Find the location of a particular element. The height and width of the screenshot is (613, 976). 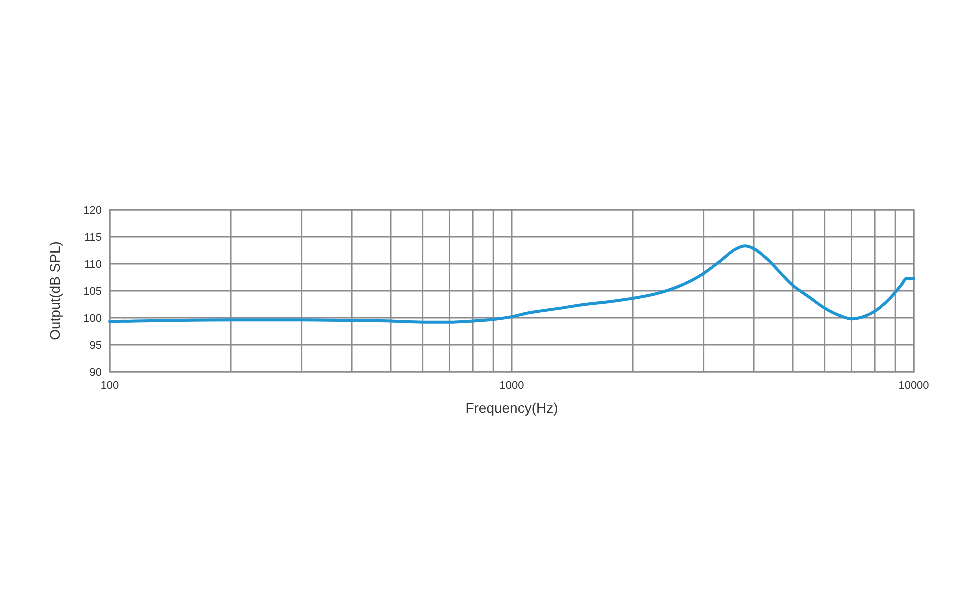

y-tick-label: 90 is located at coordinates (96, 372).